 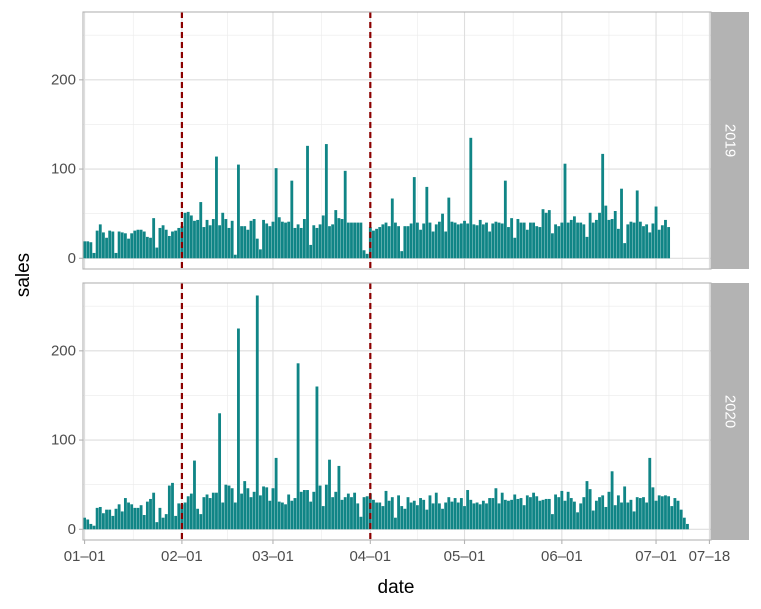 What do you see at coordinates (23, 275) in the screenshot?
I see `y-axis-title: sales` at bounding box center [23, 275].